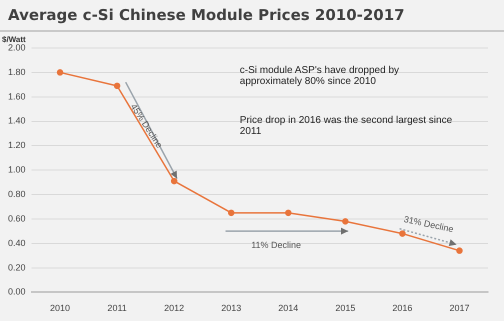  What do you see at coordinates (231, 308) in the screenshot?
I see `x-tick-label: 2013` at bounding box center [231, 308].